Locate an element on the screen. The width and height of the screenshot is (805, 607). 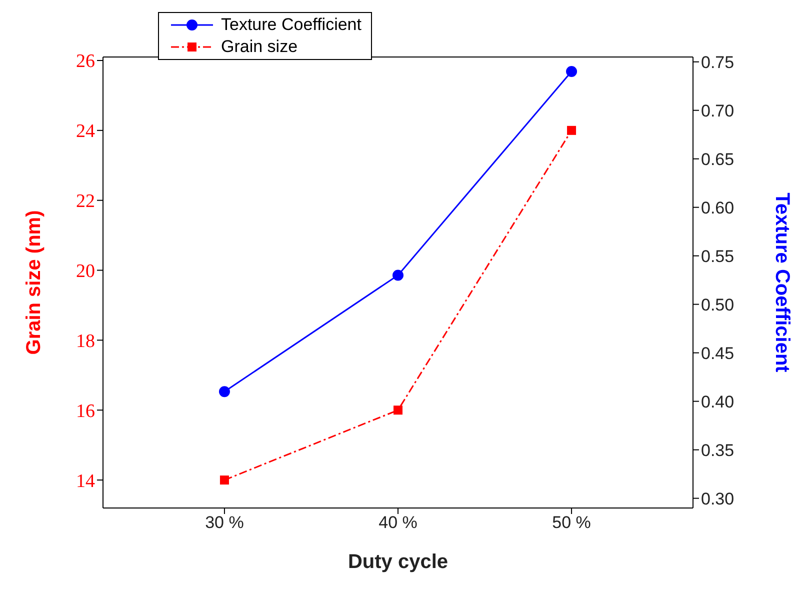
y2-tick-label: 0.70 is located at coordinates (717, 110).